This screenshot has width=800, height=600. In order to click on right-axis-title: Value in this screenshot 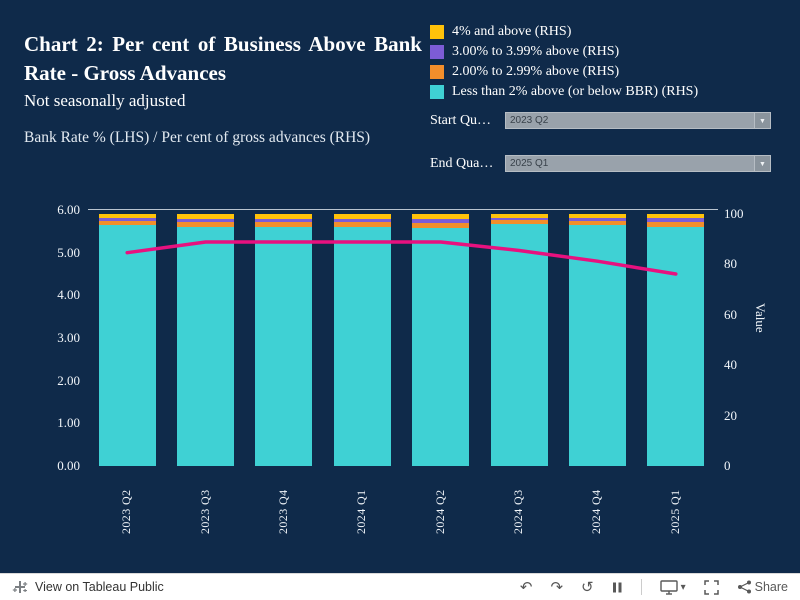, I will do `click(760, 318)`.